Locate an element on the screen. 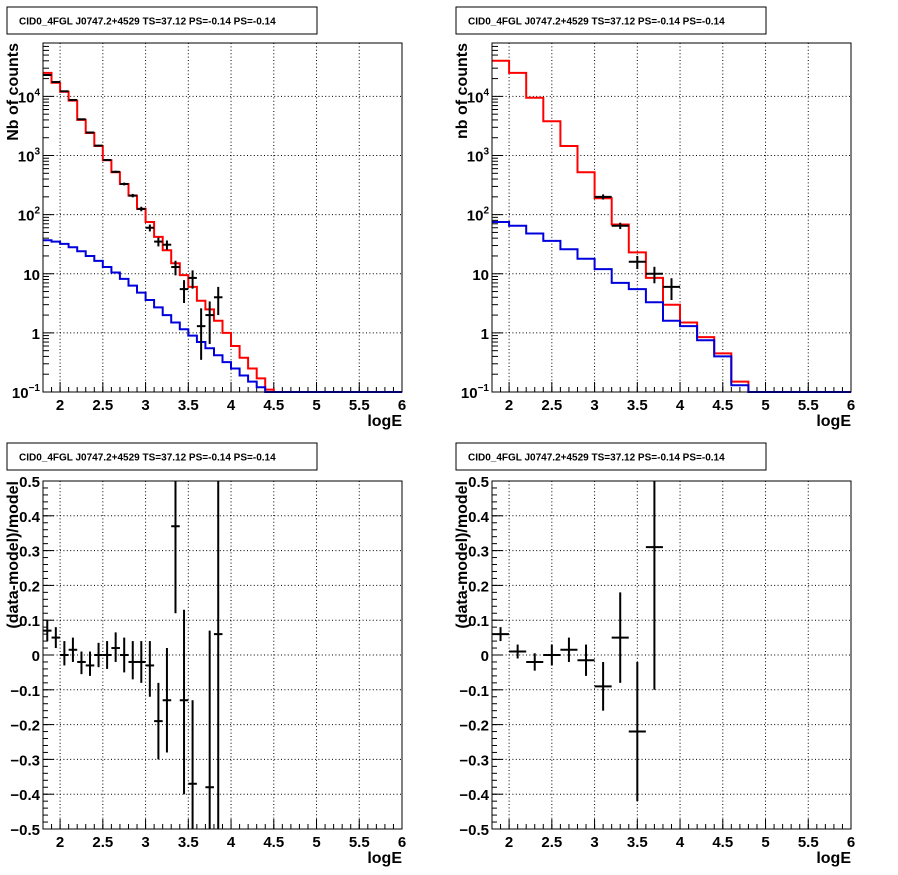  y-tick-base: −0.2 is located at coordinates (474, 726).